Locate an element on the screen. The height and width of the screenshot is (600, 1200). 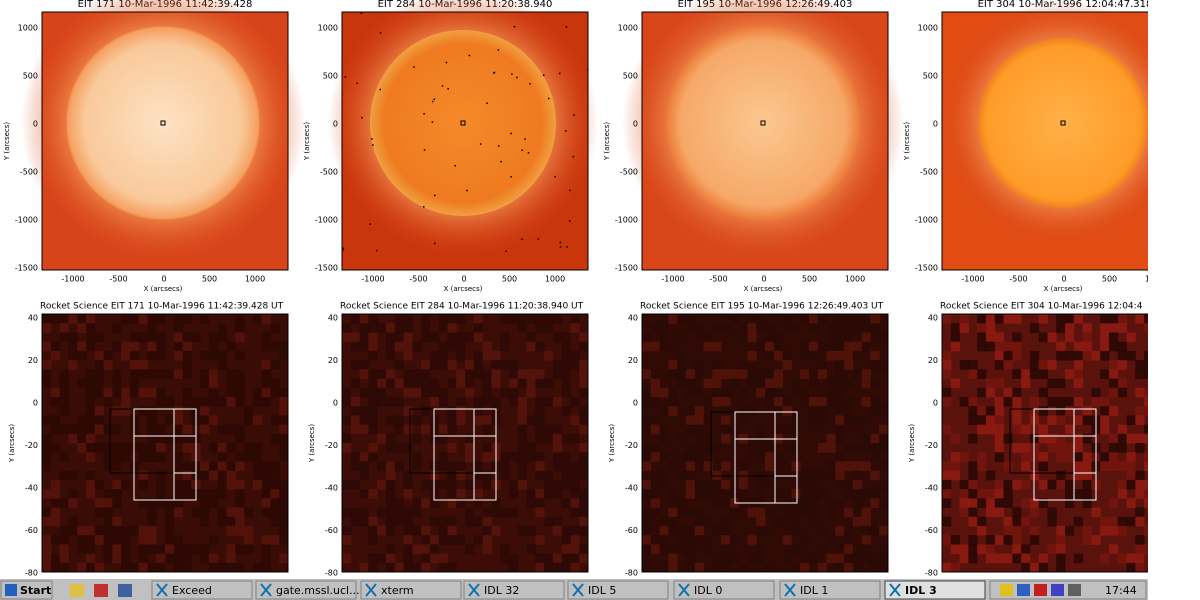
y-axis-label: Y (arcsecs) is located at coordinates (612, 444).